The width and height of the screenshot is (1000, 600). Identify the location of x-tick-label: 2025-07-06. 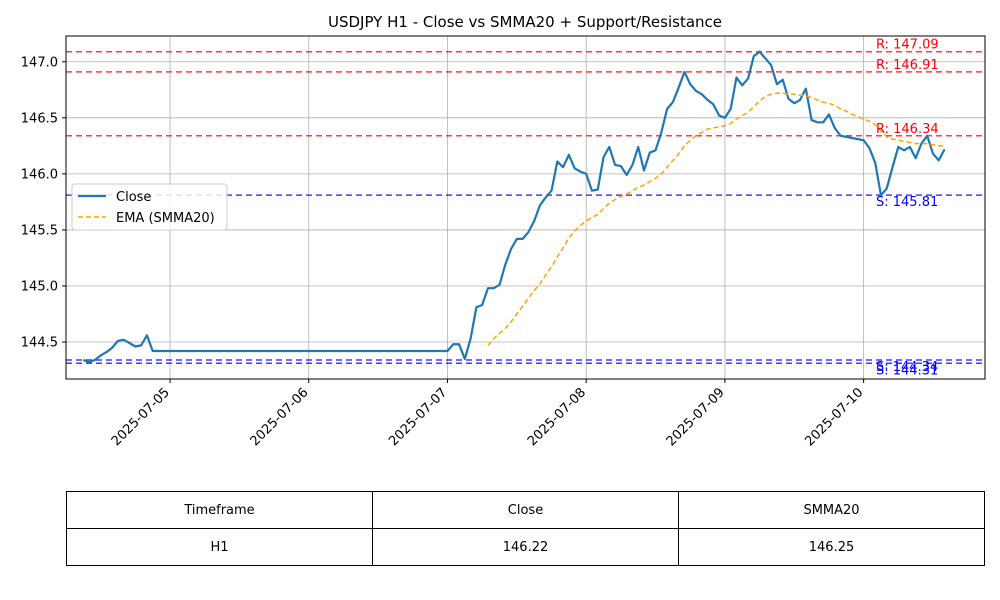
(280, 417).